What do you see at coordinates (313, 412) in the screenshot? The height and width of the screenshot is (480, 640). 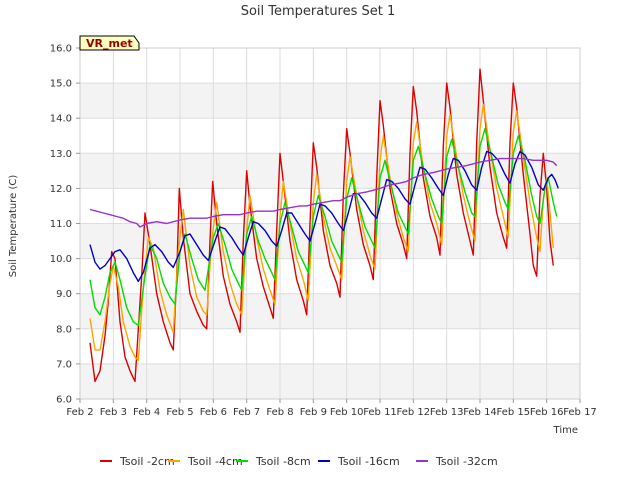 I see `x-tick-label: Feb 9` at bounding box center [313, 412].